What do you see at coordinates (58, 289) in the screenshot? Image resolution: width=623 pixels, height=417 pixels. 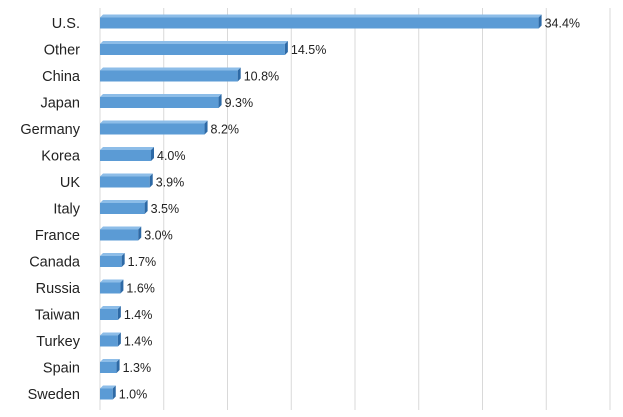 I see `category-label: Russia` at bounding box center [58, 289].